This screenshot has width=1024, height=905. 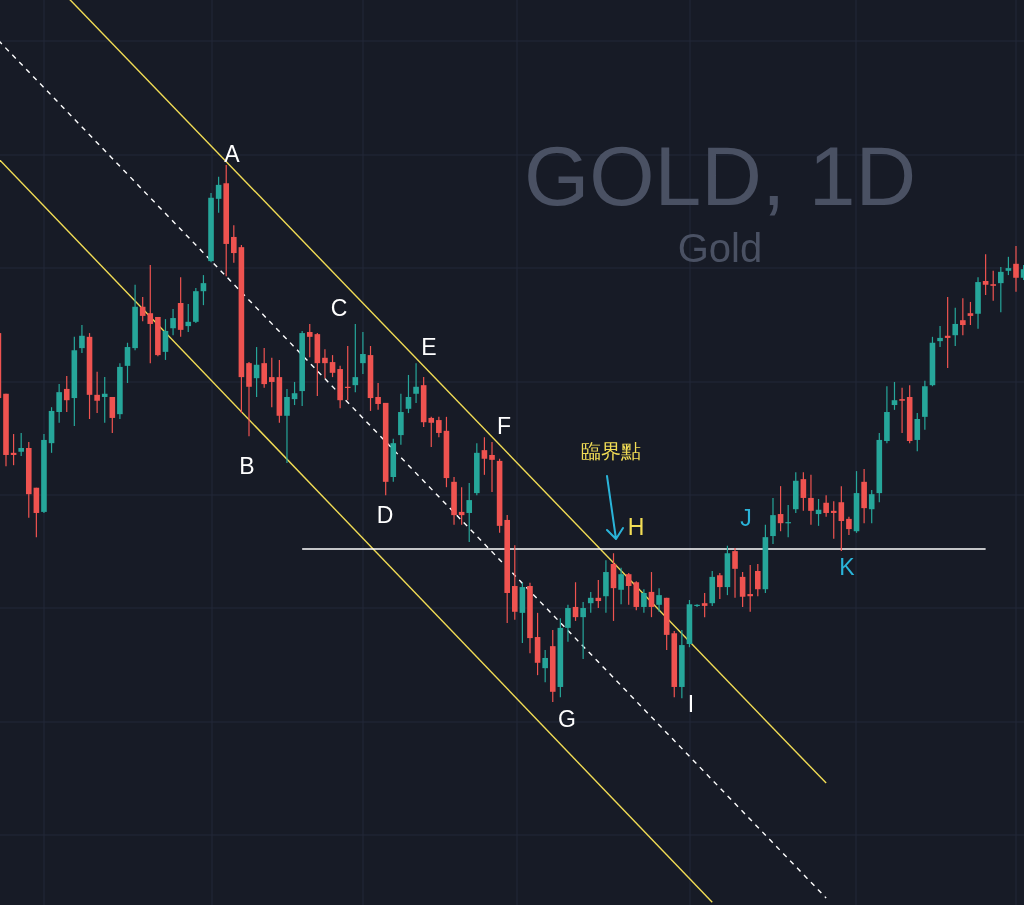 What do you see at coordinates (746, 518) in the screenshot?
I see `annotation: J` at bounding box center [746, 518].